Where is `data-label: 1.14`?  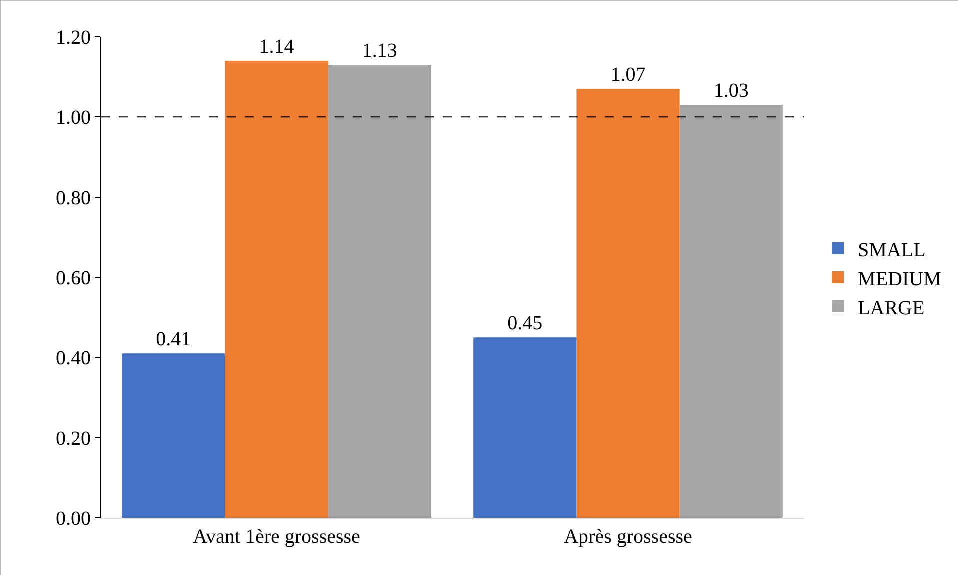
data-label: 1.14 is located at coordinates (276, 47).